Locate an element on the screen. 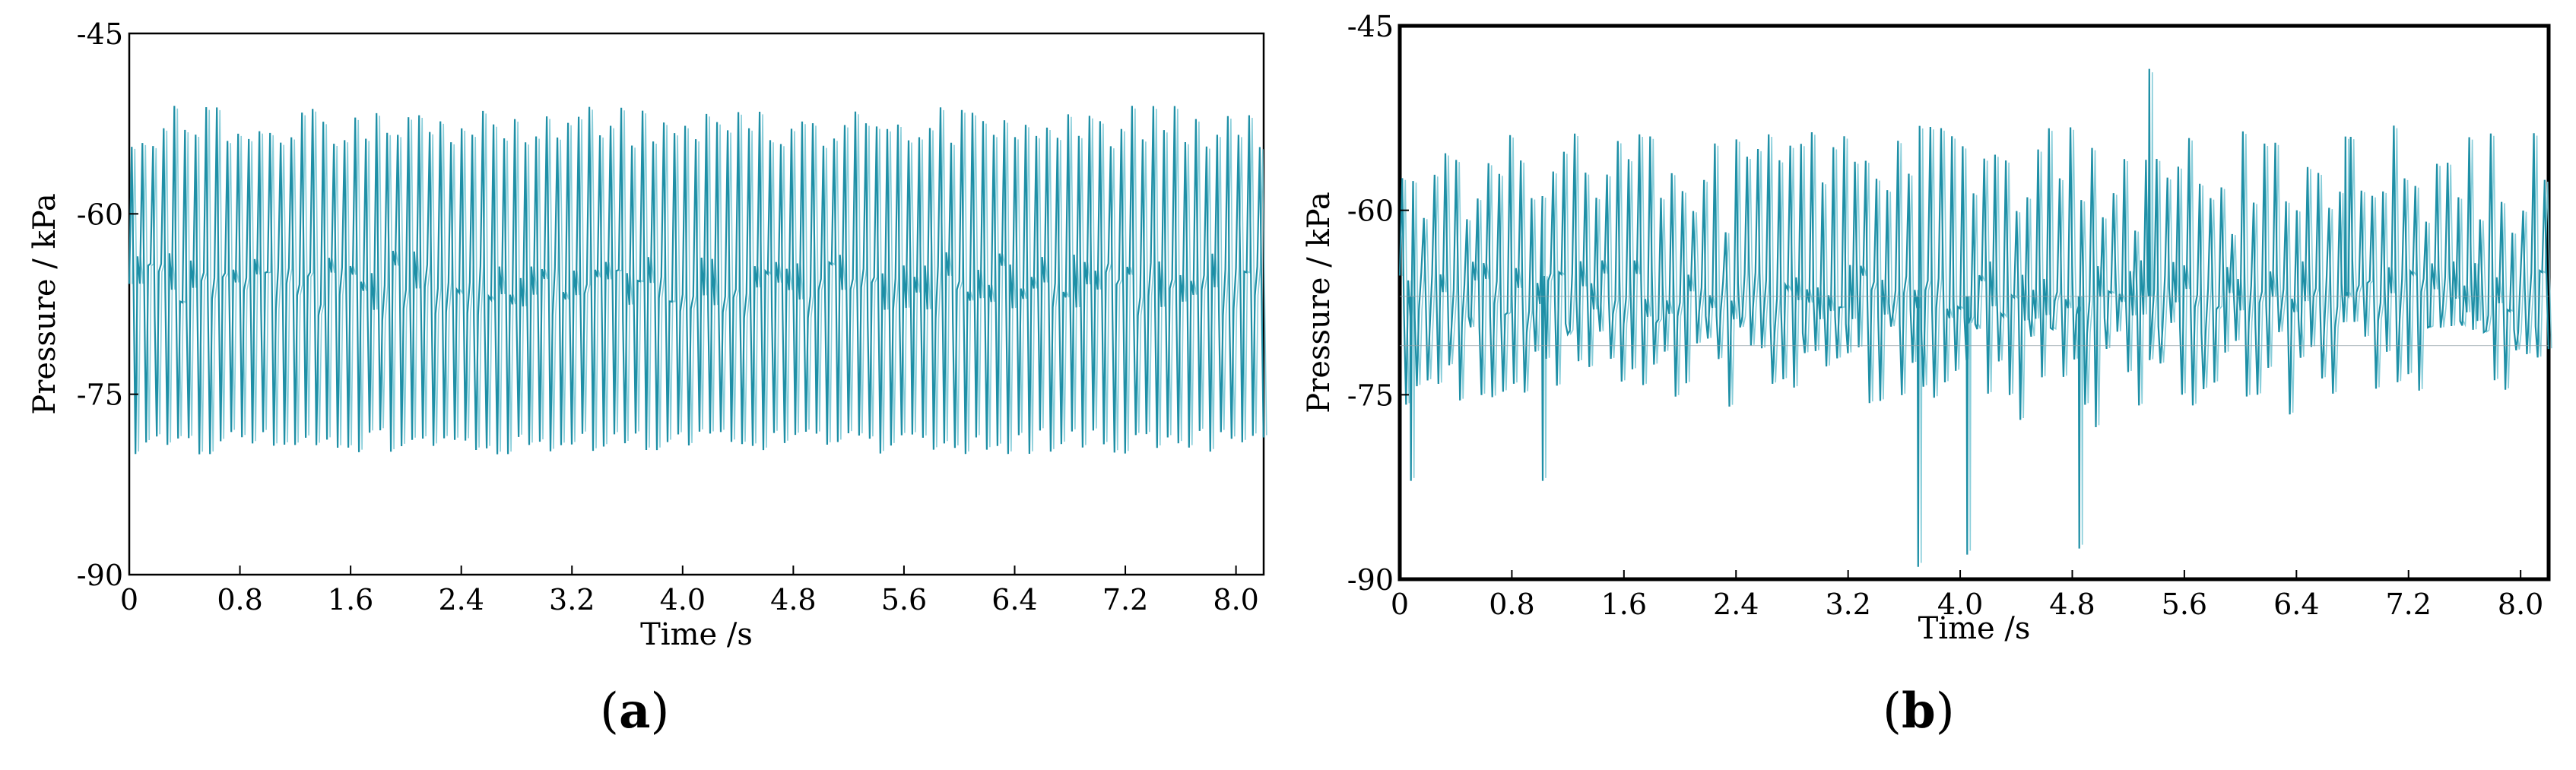  panel-caption-a: (a) is located at coordinates (635, 712).